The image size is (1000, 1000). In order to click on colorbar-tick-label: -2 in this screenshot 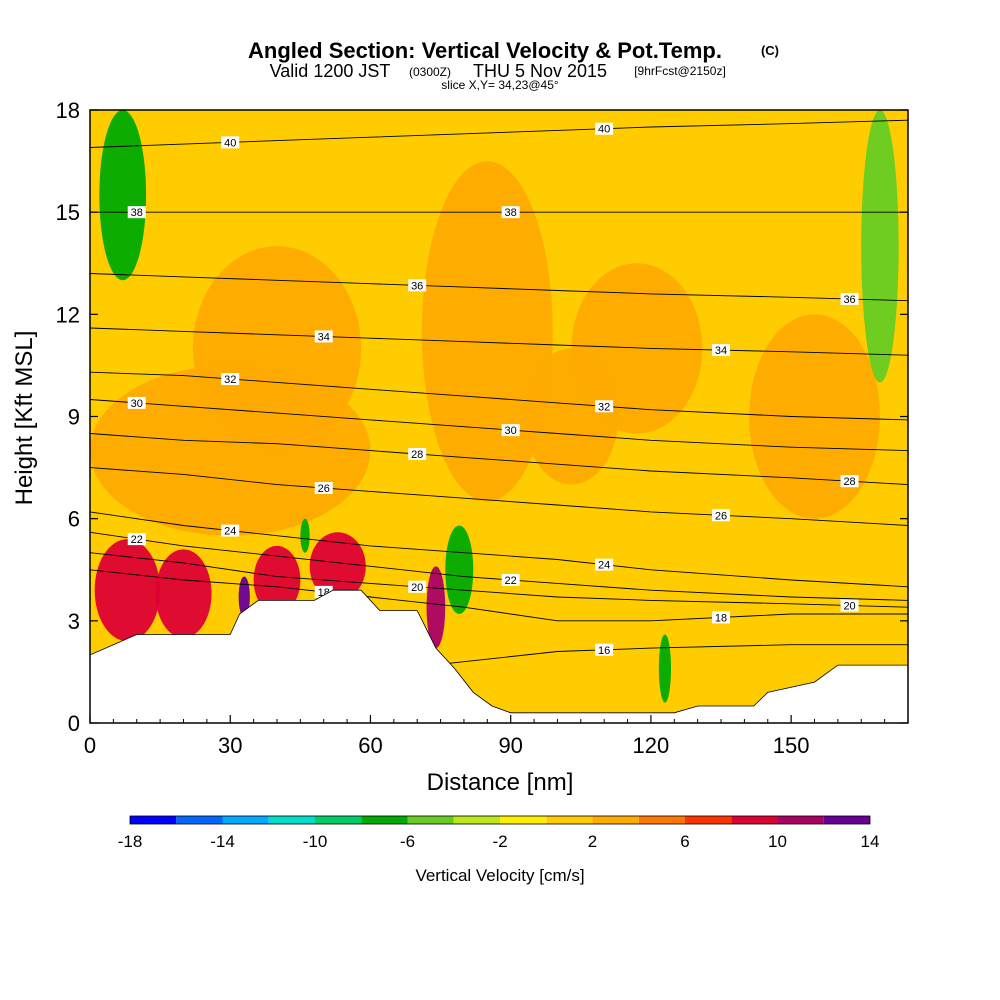, I will do `click(499, 841)`.